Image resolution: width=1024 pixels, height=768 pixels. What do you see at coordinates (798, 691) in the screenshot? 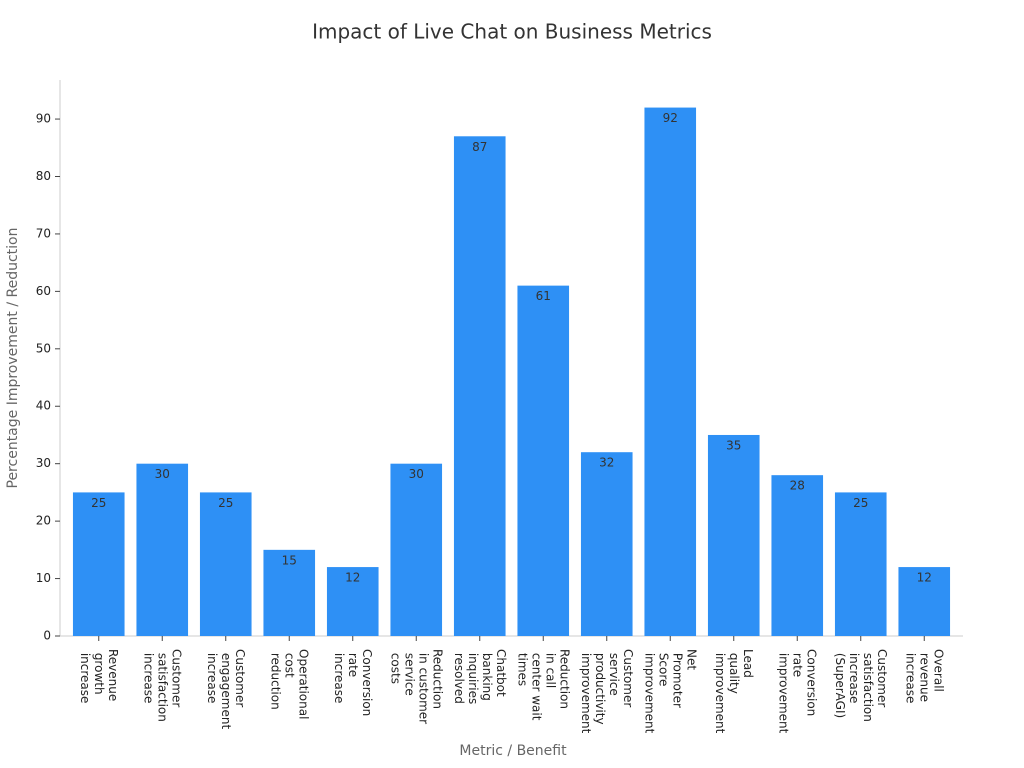
I see `x-tick-label: Conversion rate improvement` at bounding box center [798, 691].